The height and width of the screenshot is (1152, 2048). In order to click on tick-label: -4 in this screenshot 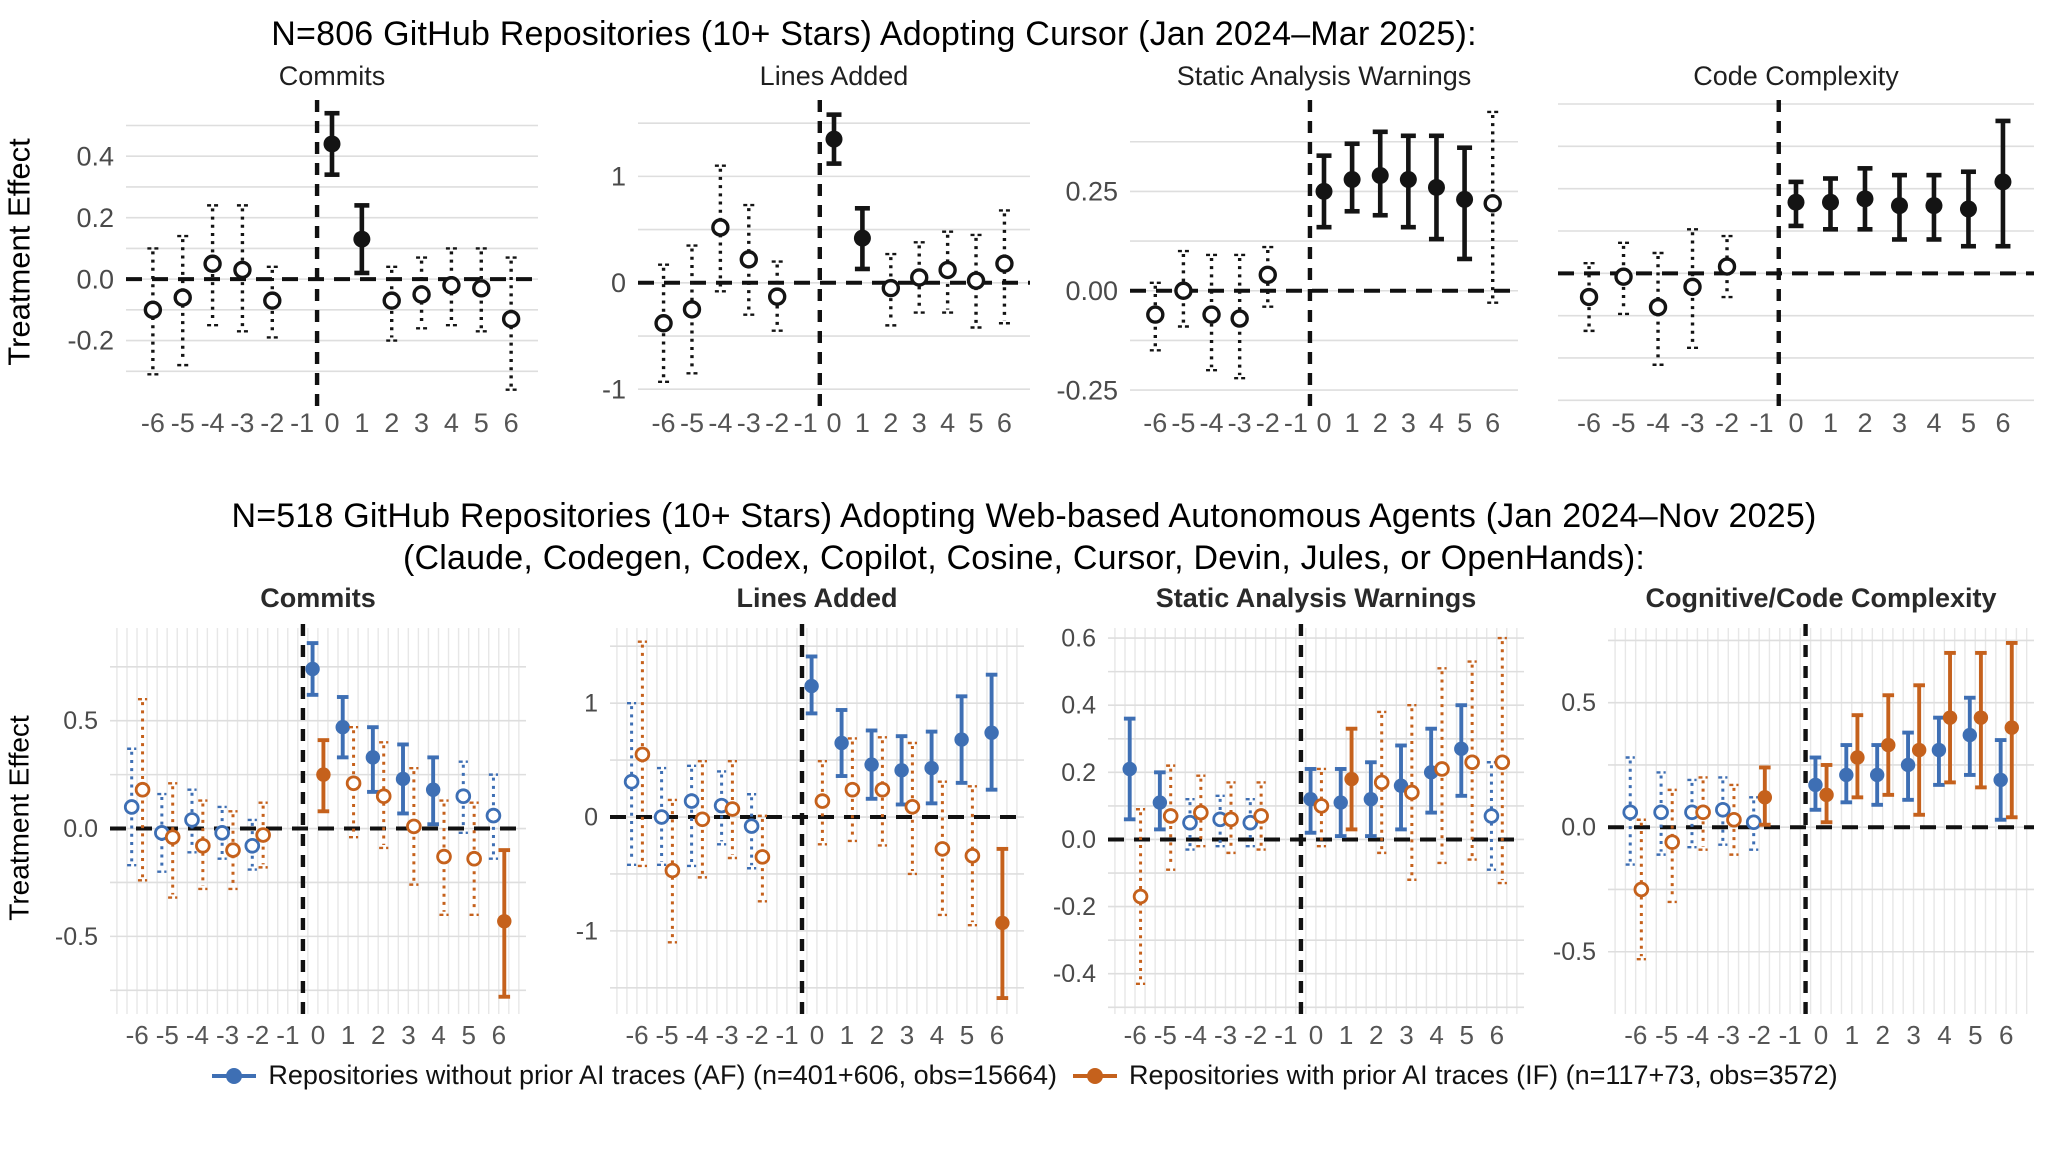, I will do `click(1195, 1035)`.